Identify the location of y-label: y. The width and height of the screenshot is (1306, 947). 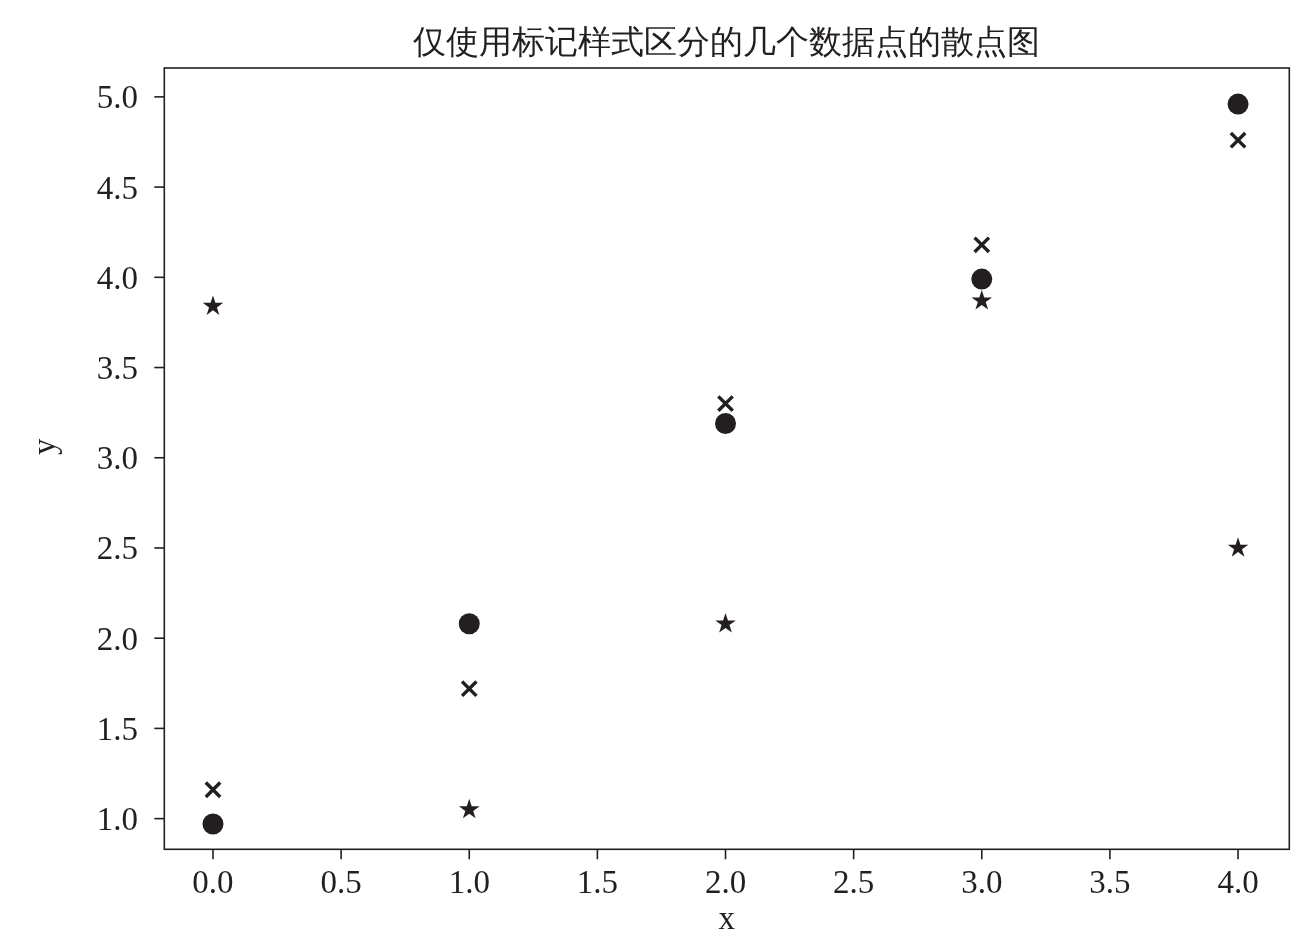
(44, 446).